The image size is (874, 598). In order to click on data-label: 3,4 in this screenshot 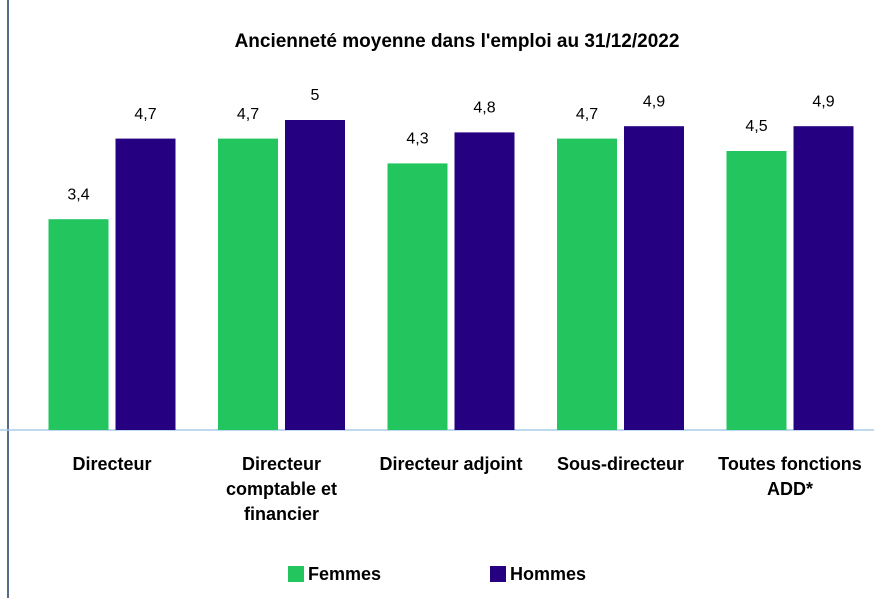, I will do `click(78, 194)`.